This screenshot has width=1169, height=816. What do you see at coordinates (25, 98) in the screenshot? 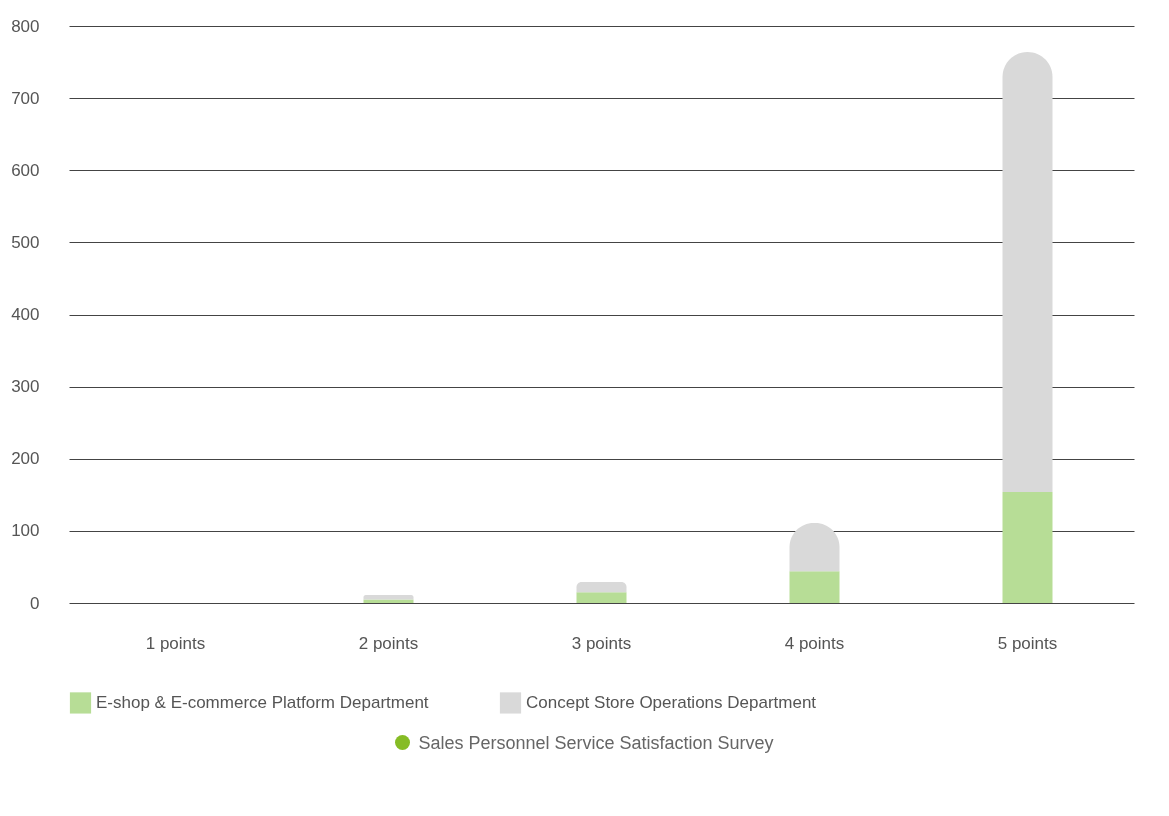
I see `y-tick-label: 700` at bounding box center [25, 98].